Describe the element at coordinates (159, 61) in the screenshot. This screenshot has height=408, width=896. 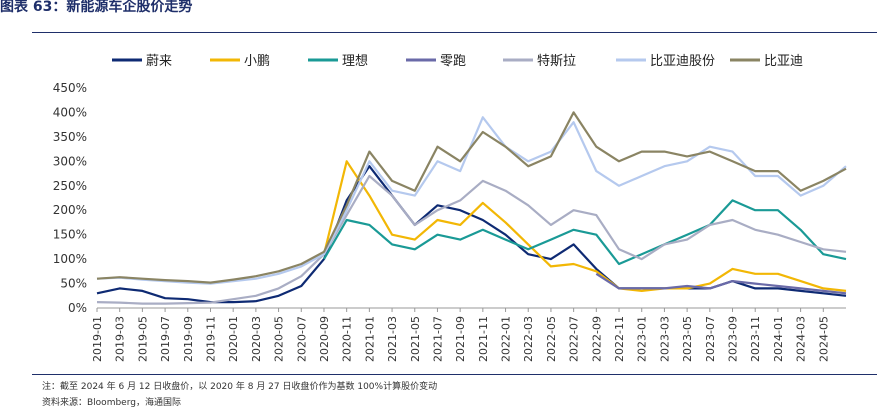
I see `legend-label: 蔚来` at that location.